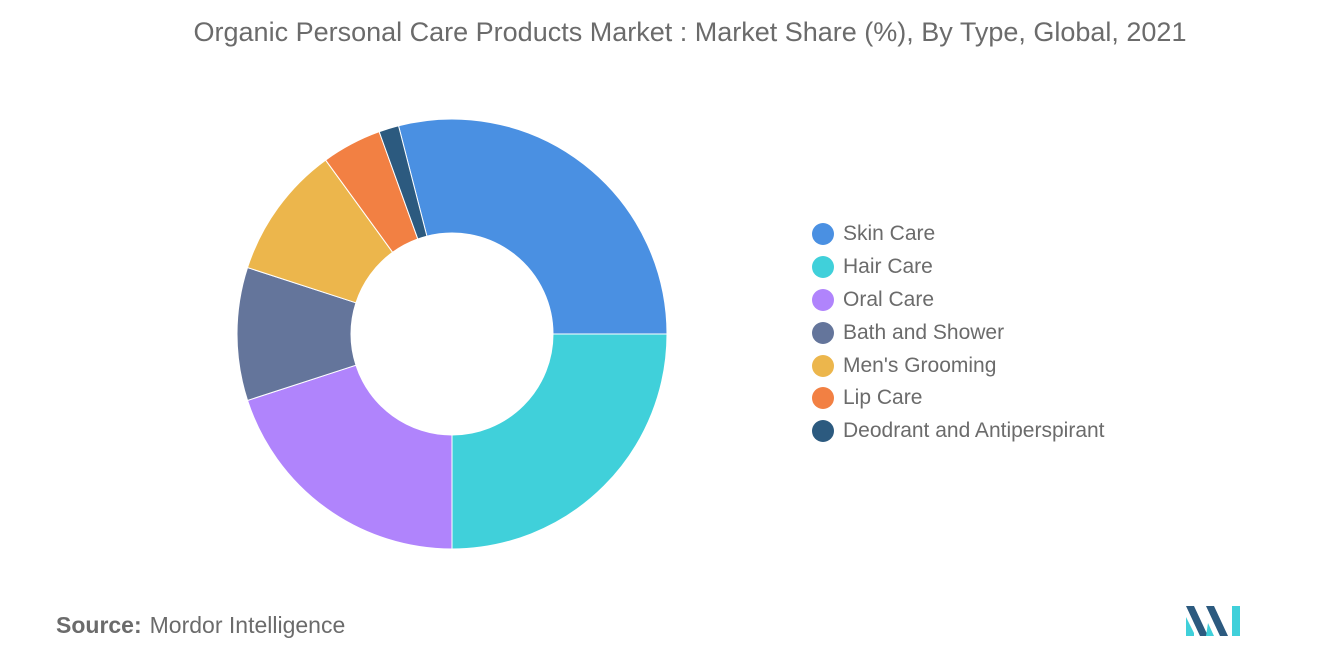 Image resolution: width=1320 pixels, height=665 pixels. I want to click on mordor-intelligence-logo-icon, so click(1213, 621).